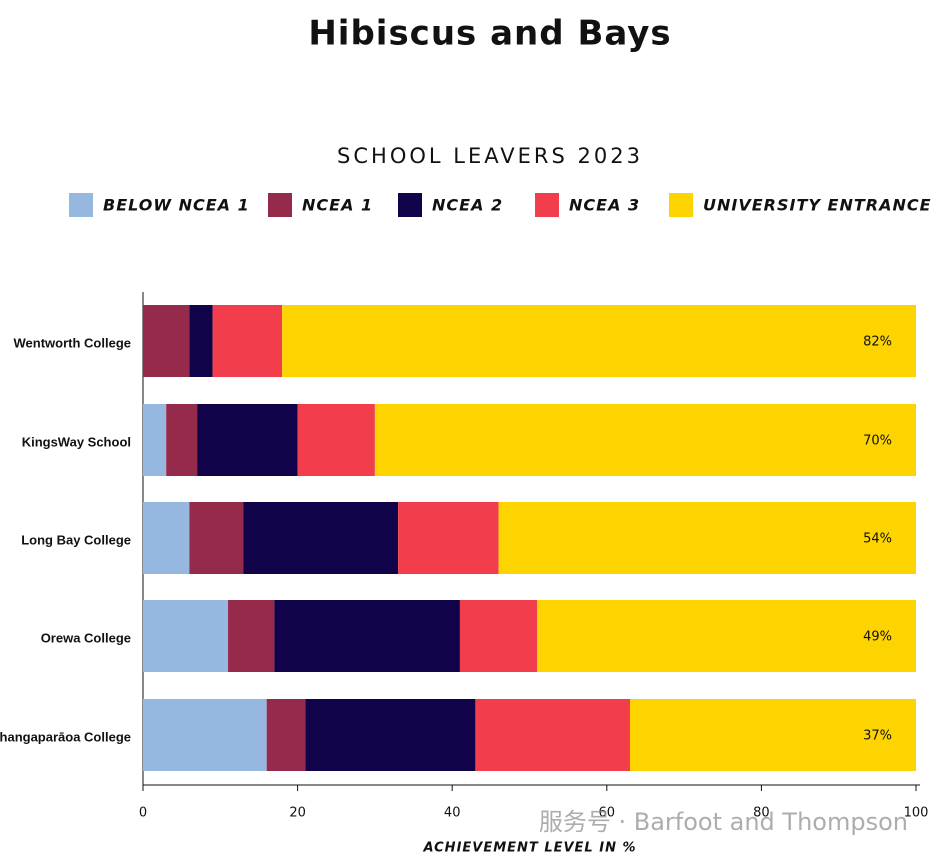 The width and height of the screenshot is (937, 860). Describe the element at coordinates (877, 539) in the screenshot. I see `value-label: 54%` at that location.